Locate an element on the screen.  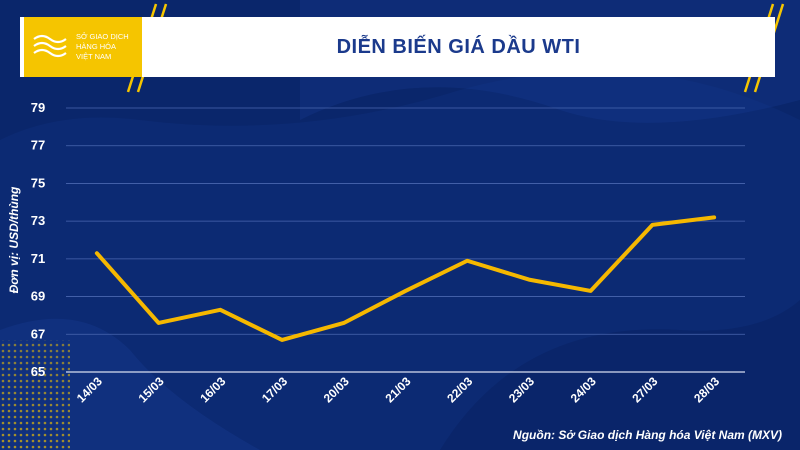
logo-wave-icon is located at coordinates (50, 46).